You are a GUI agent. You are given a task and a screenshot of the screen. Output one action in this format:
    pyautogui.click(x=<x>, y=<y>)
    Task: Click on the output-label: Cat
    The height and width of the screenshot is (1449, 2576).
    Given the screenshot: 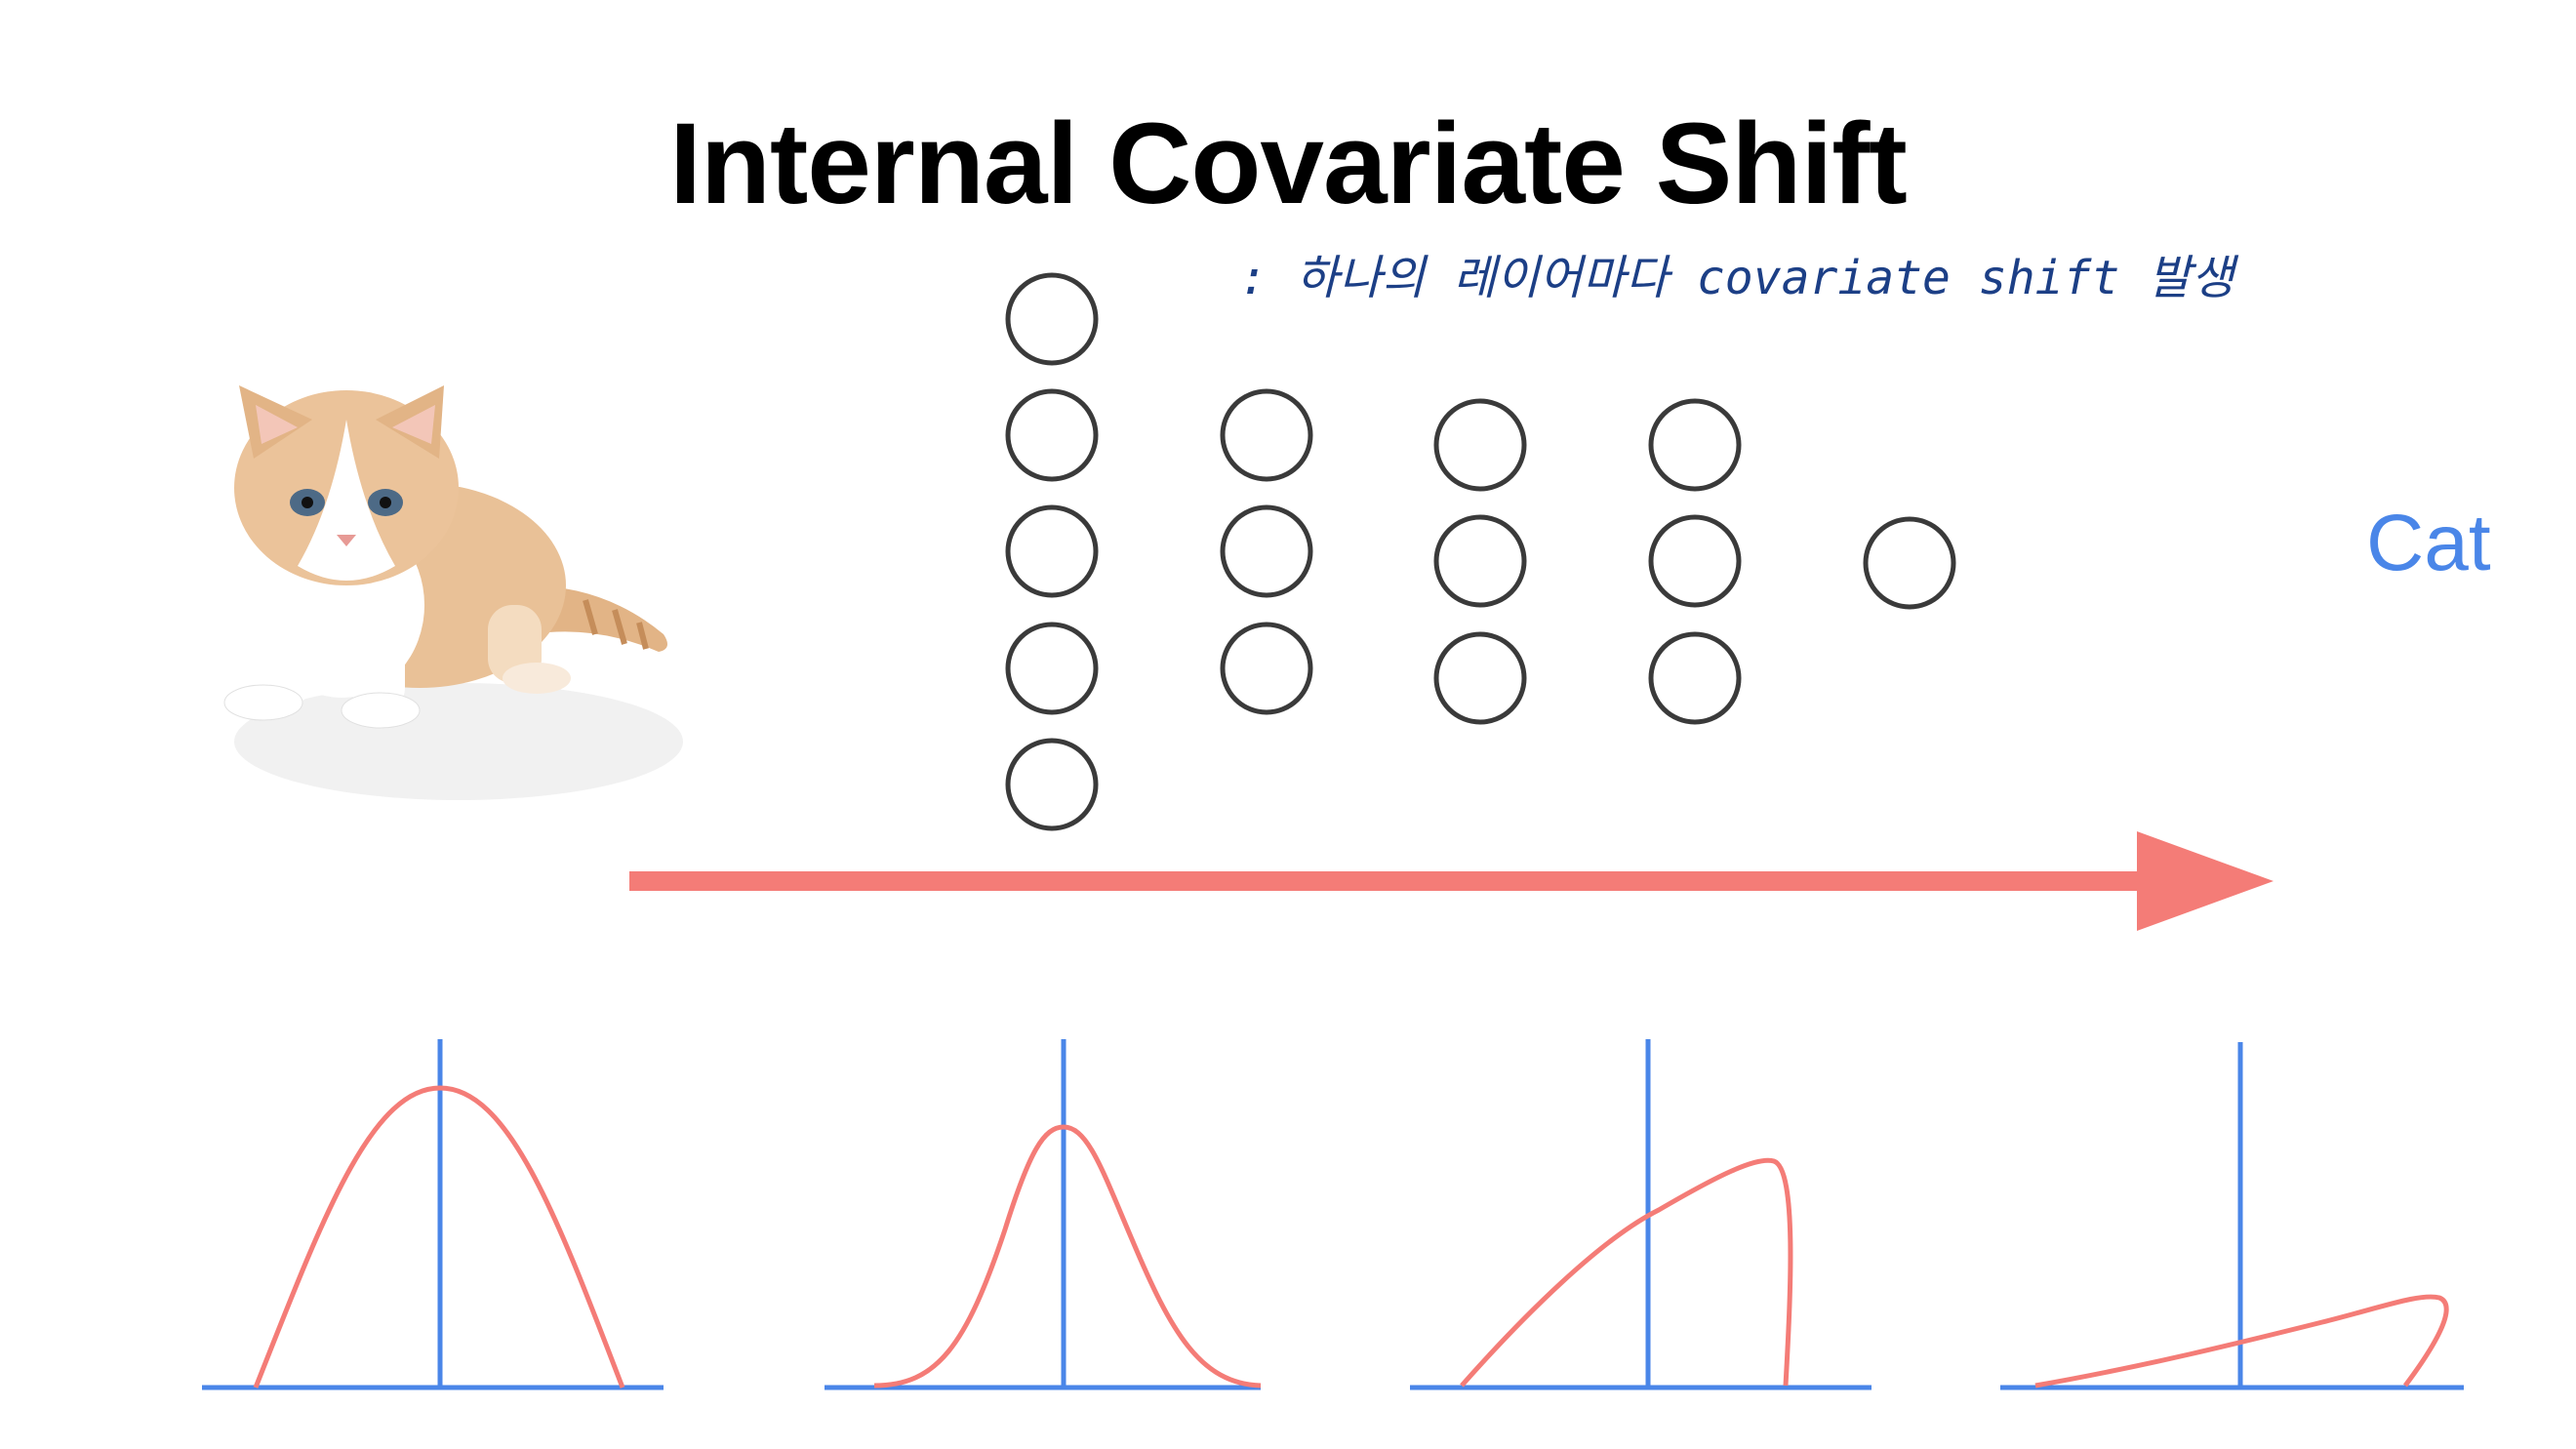 What is the action you would take?
    pyautogui.click(x=2428, y=543)
    